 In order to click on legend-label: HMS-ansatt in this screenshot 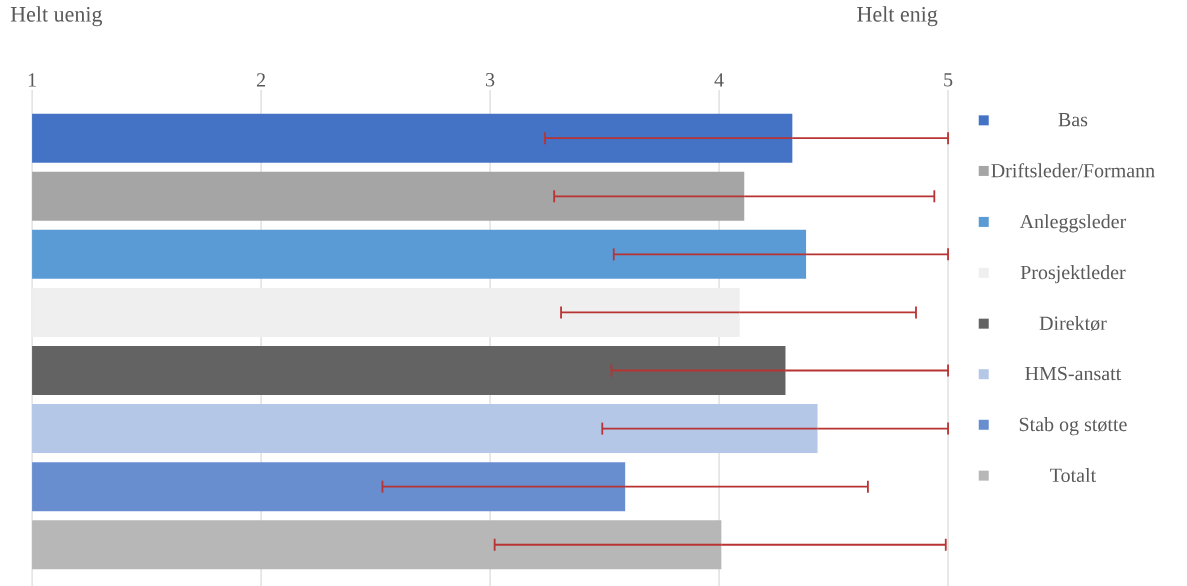, I will do `click(1073, 373)`.